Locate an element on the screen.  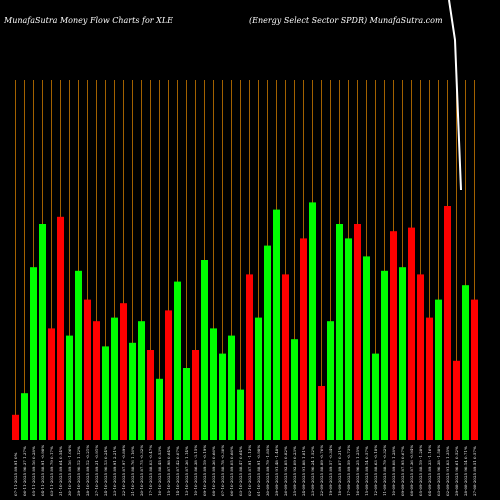
x-tick-label: 18-09-2025 89.87 0.31% is located at coordinates (339, 471).